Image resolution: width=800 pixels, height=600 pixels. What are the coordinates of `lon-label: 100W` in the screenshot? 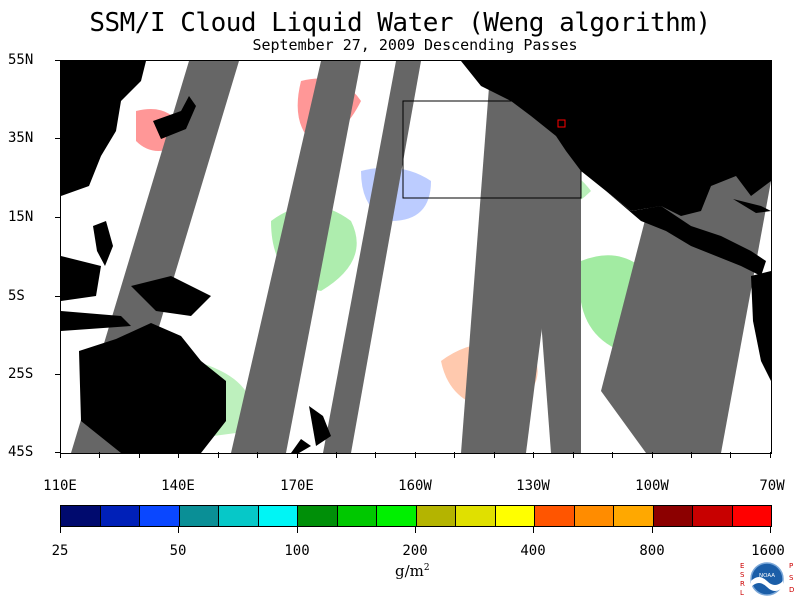 It's located at (652, 486).